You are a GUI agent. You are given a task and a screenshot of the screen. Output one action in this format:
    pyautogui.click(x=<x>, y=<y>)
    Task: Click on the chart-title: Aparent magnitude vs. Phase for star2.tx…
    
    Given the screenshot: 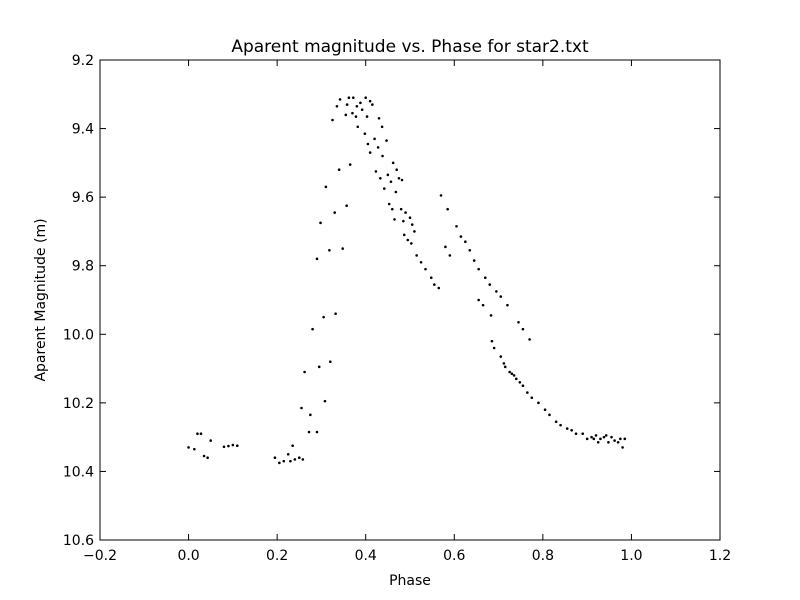 What is the action you would take?
    pyautogui.click(x=410, y=47)
    